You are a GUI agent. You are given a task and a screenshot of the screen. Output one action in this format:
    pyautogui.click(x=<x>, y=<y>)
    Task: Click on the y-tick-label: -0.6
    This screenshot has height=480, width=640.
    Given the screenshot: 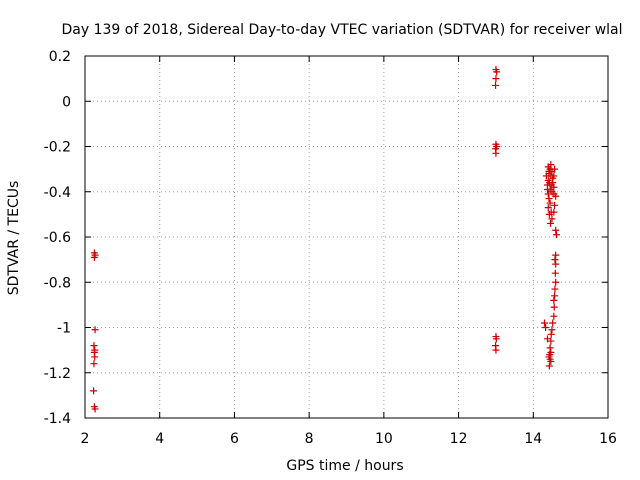 What is the action you would take?
    pyautogui.click(x=57, y=238)
    